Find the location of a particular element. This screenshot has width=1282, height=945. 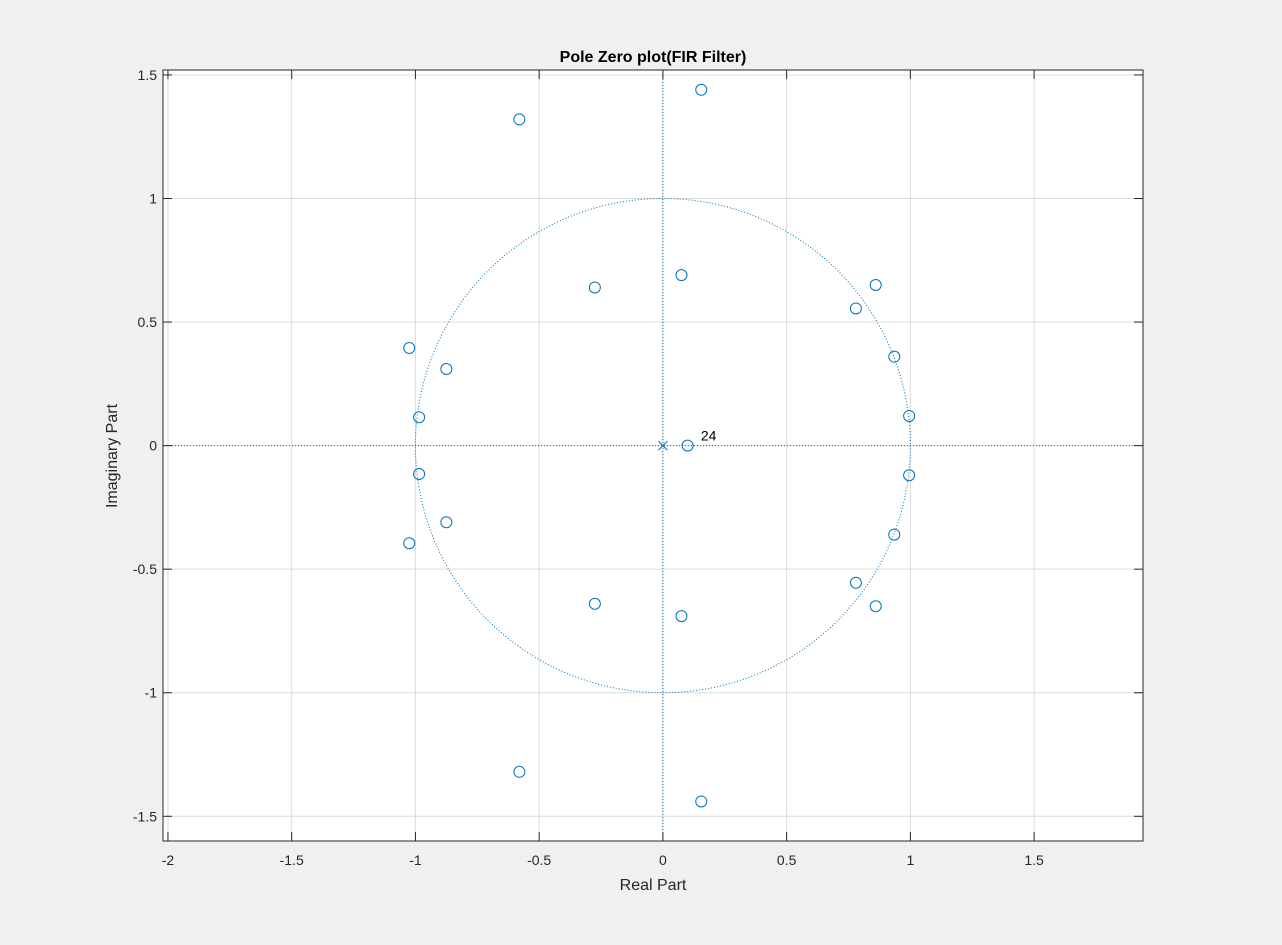

pole-multiplicity-label: 24 is located at coordinates (709, 436).